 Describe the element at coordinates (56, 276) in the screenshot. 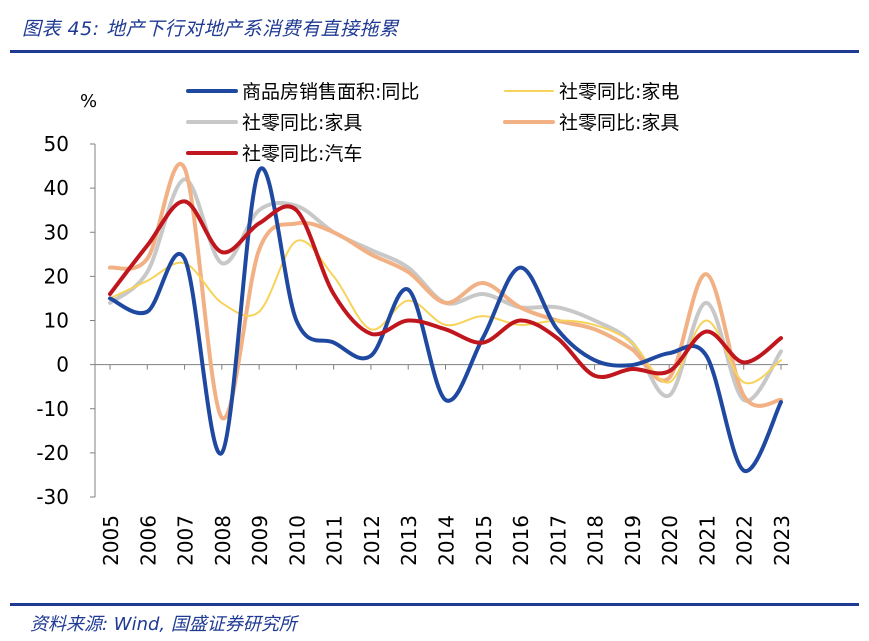

I see `y-tick-label: 20` at that location.